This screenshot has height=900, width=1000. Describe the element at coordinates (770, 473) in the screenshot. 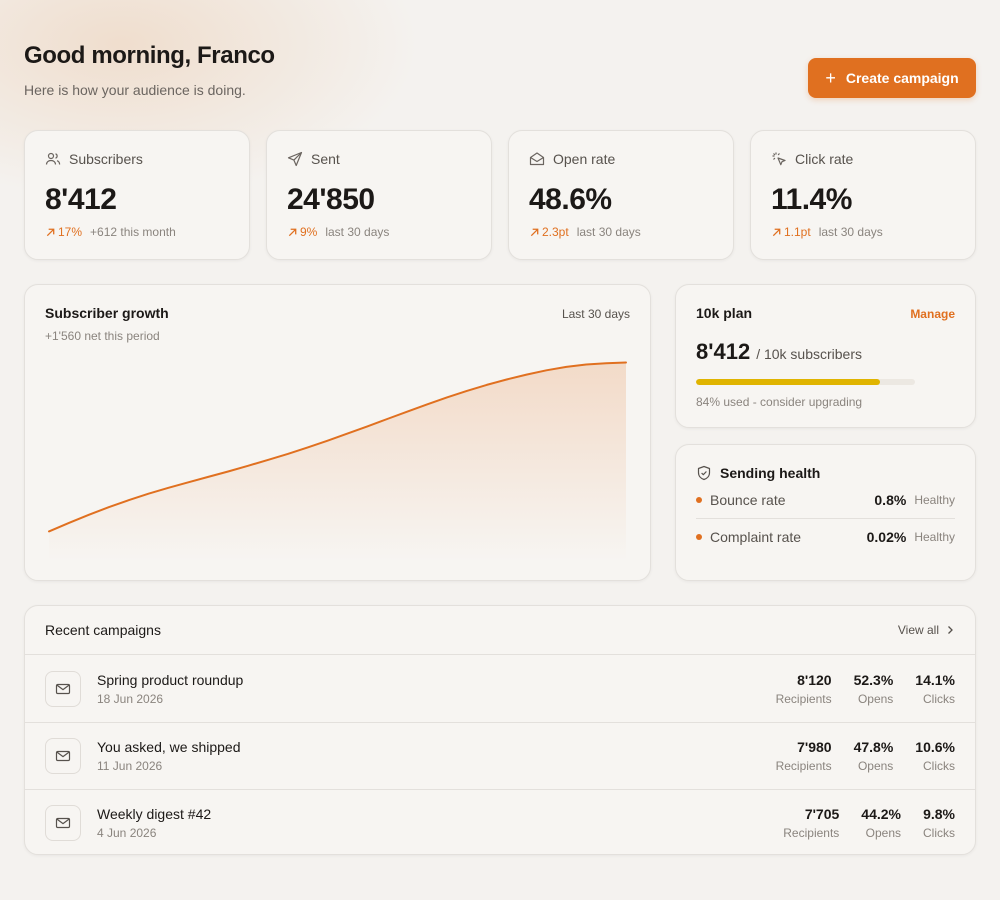

I see `health-title: Sending health` at that location.